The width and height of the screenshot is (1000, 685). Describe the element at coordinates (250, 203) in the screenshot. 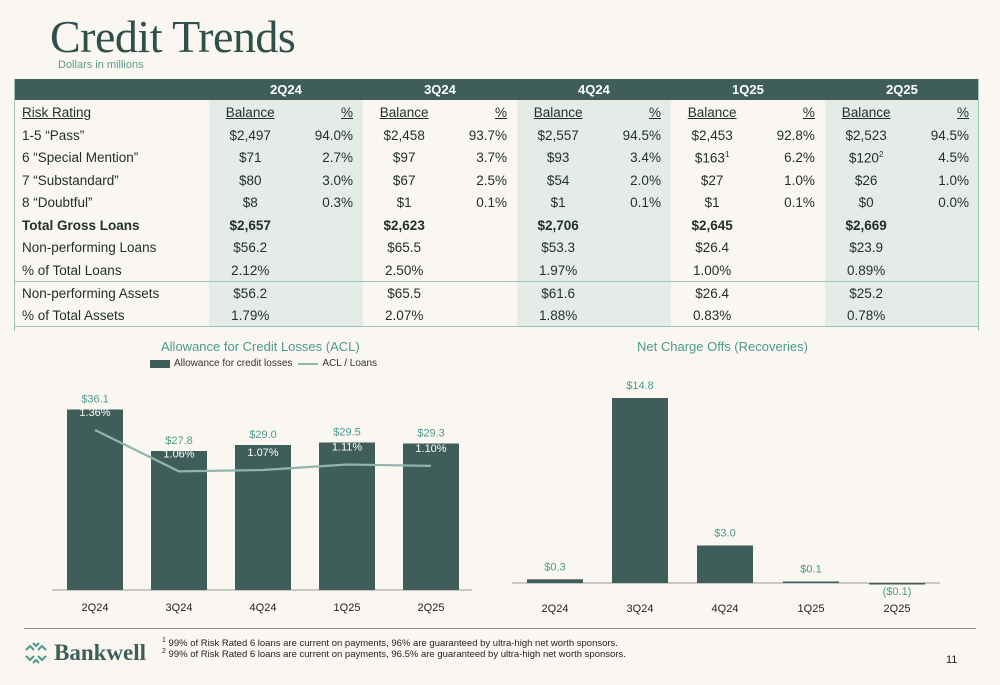

I see `balance-value: $8` at that location.